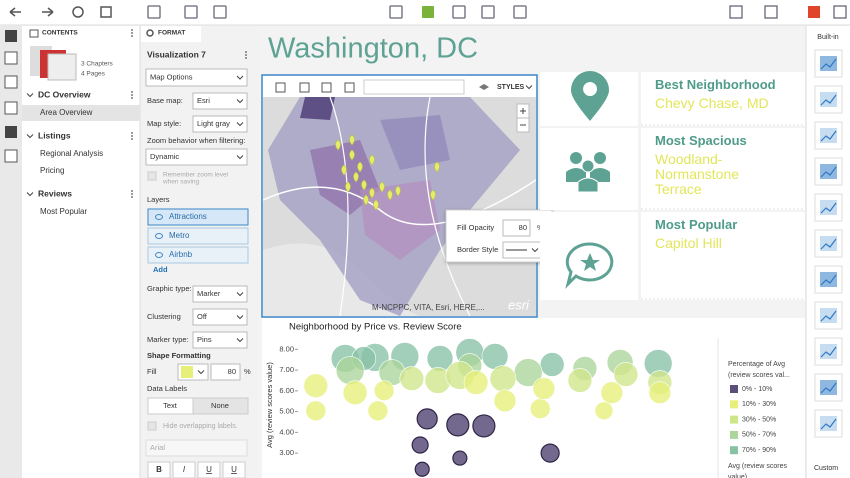 The height and width of the screenshot is (478, 850). Describe the element at coordinates (66, 112) in the screenshot. I see `page-item: Area Overview` at that location.